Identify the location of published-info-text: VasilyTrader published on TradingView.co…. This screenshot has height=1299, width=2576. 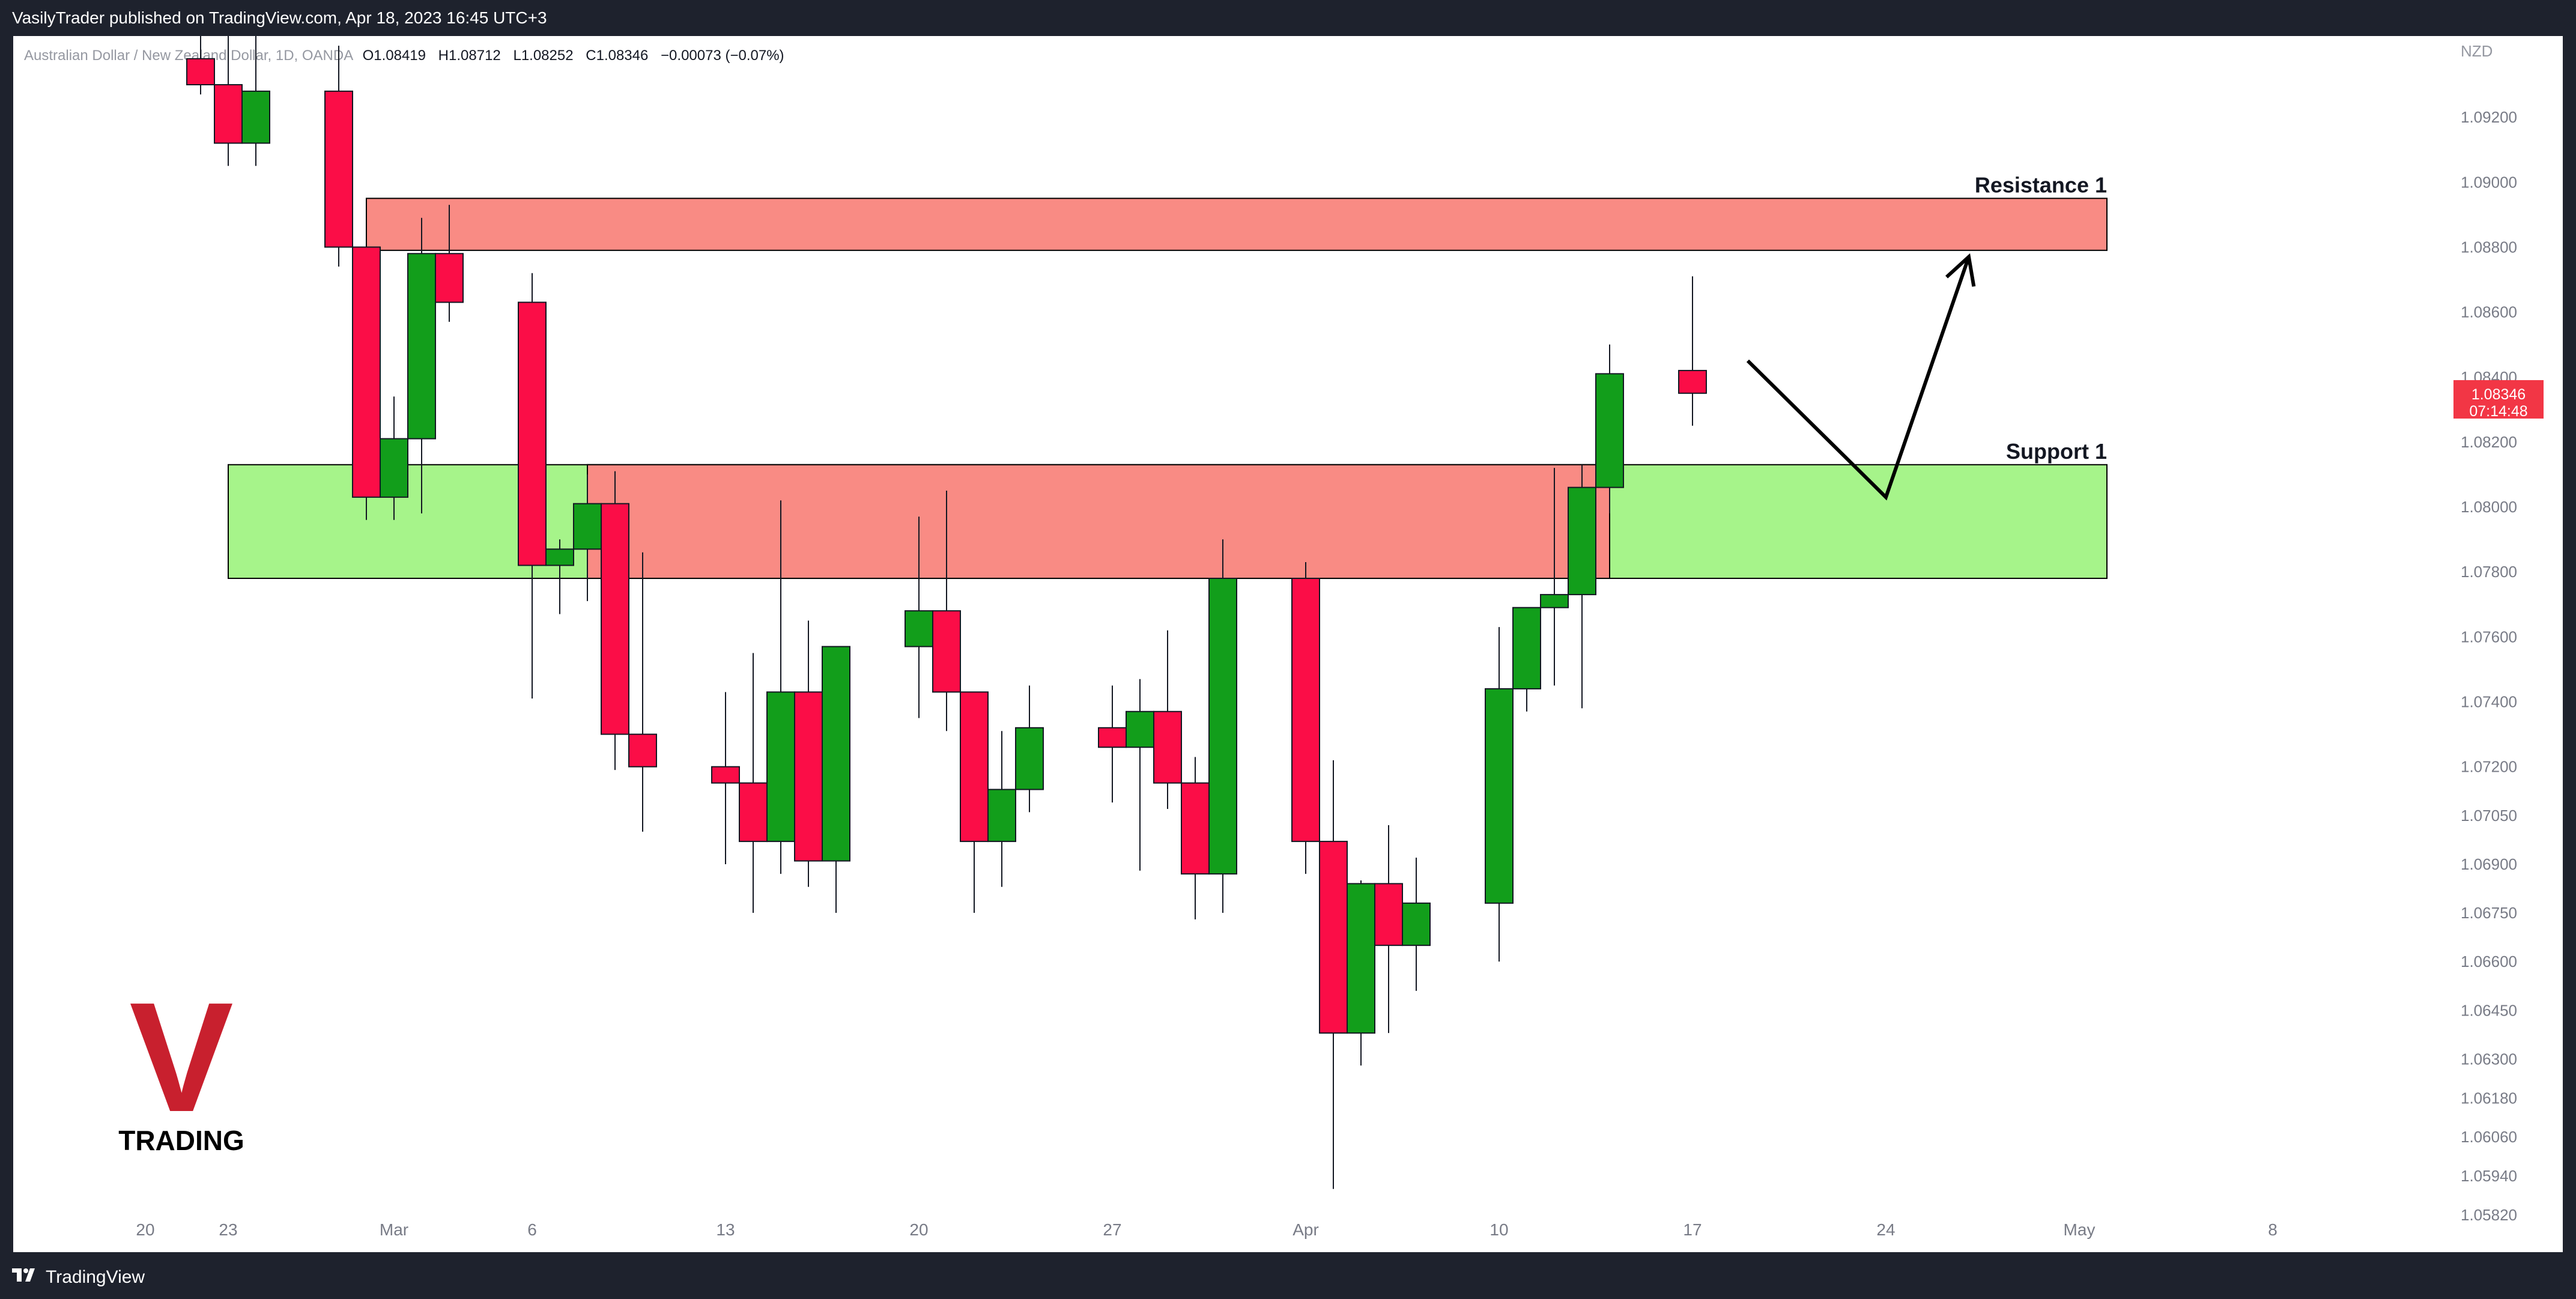
(279, 17).